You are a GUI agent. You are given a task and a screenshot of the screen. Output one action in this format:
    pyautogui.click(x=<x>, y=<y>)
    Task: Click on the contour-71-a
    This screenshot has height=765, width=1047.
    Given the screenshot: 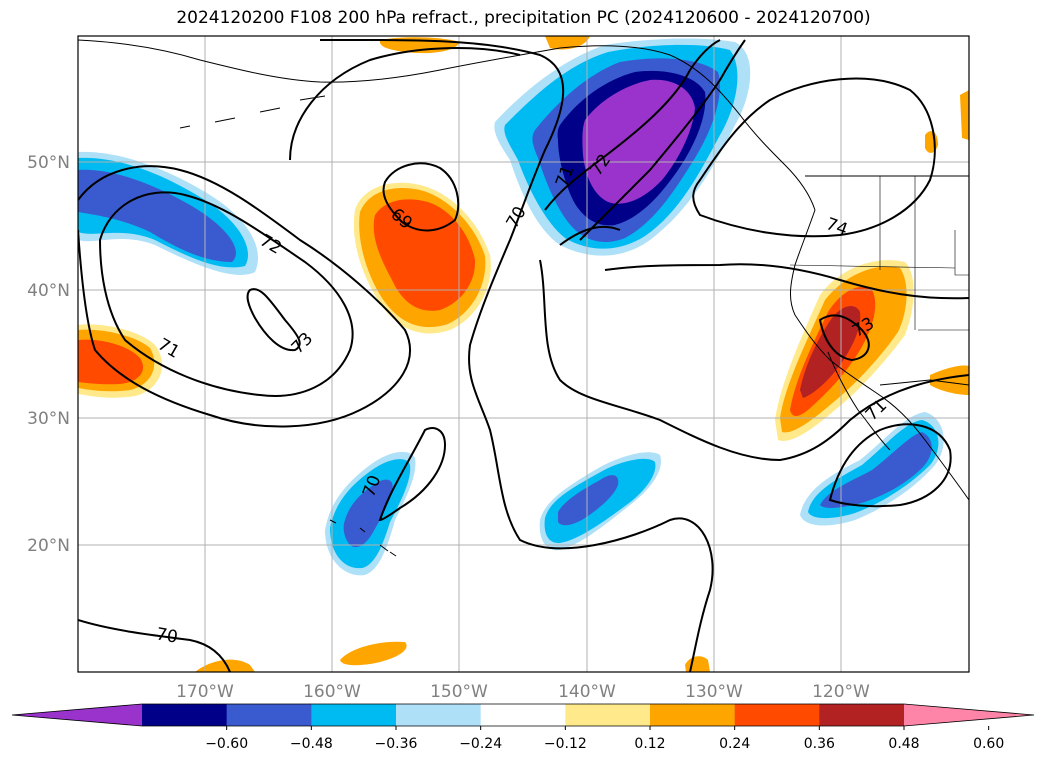 What is the action you would take?
    pyautogui.click(x=244, y=296)
    